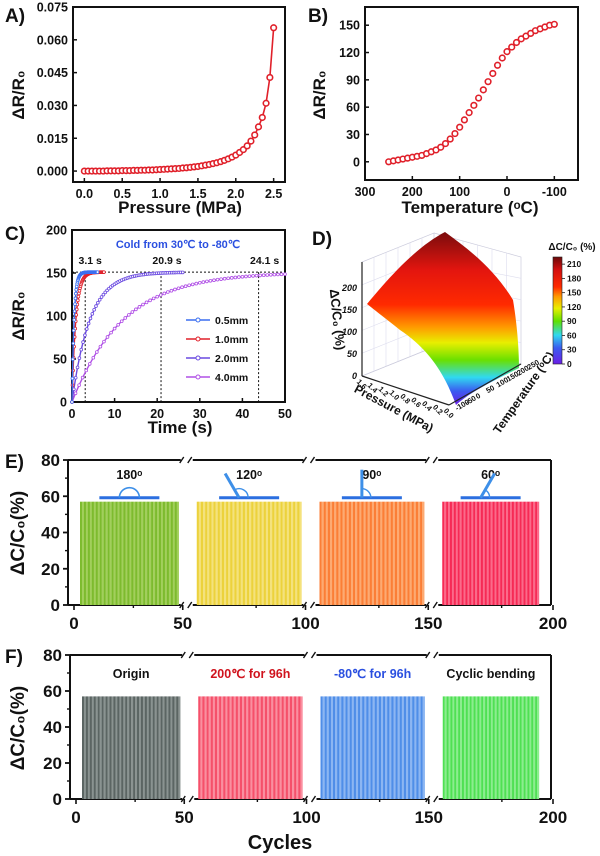 Image resolution: width=600 pixels, height=856 pixels. Describe the element at coordinates (574, 278) in the screenshot. I see `colorbar-tick-label: 180` at that location.